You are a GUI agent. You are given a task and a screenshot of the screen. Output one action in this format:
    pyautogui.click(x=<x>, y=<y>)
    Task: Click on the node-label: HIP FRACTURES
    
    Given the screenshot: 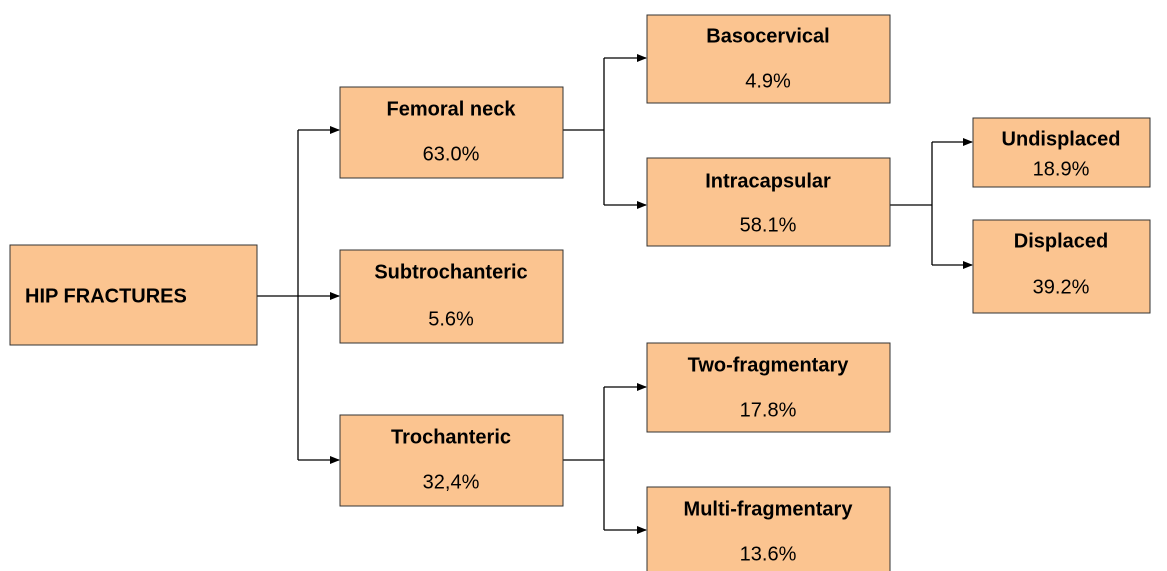 What is the action you would take?
    pyautogui.click(x=106, y=296)
    